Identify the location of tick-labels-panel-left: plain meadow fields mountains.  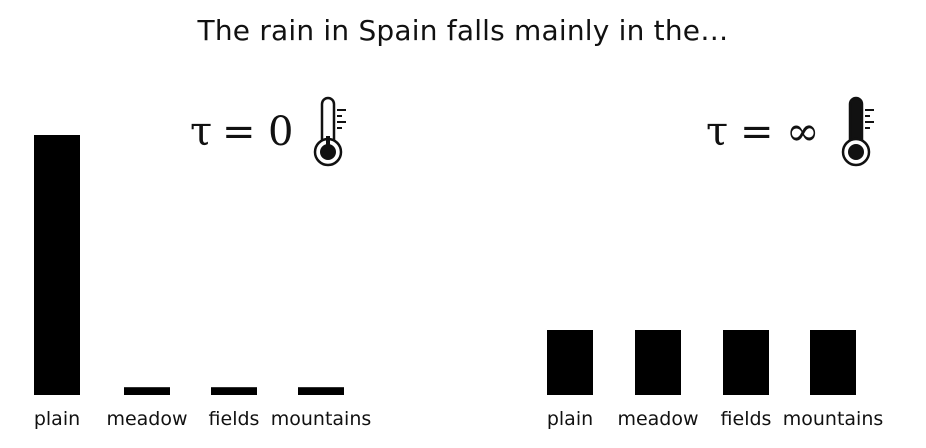
(202, 419).